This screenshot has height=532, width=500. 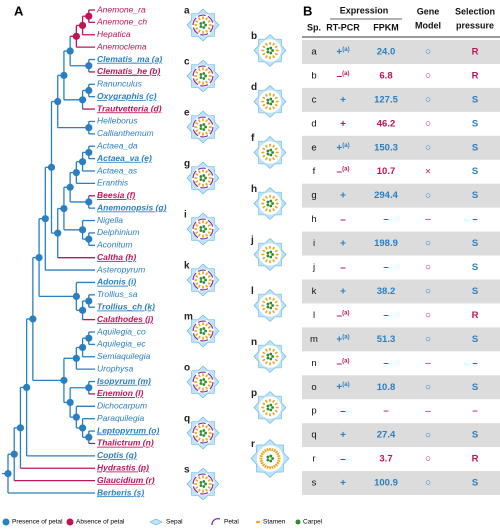 What do you see at coordinates (114, 34) in the screenshot?
I see `taxon-label: Hepatica` at bounding box center [114, 34].